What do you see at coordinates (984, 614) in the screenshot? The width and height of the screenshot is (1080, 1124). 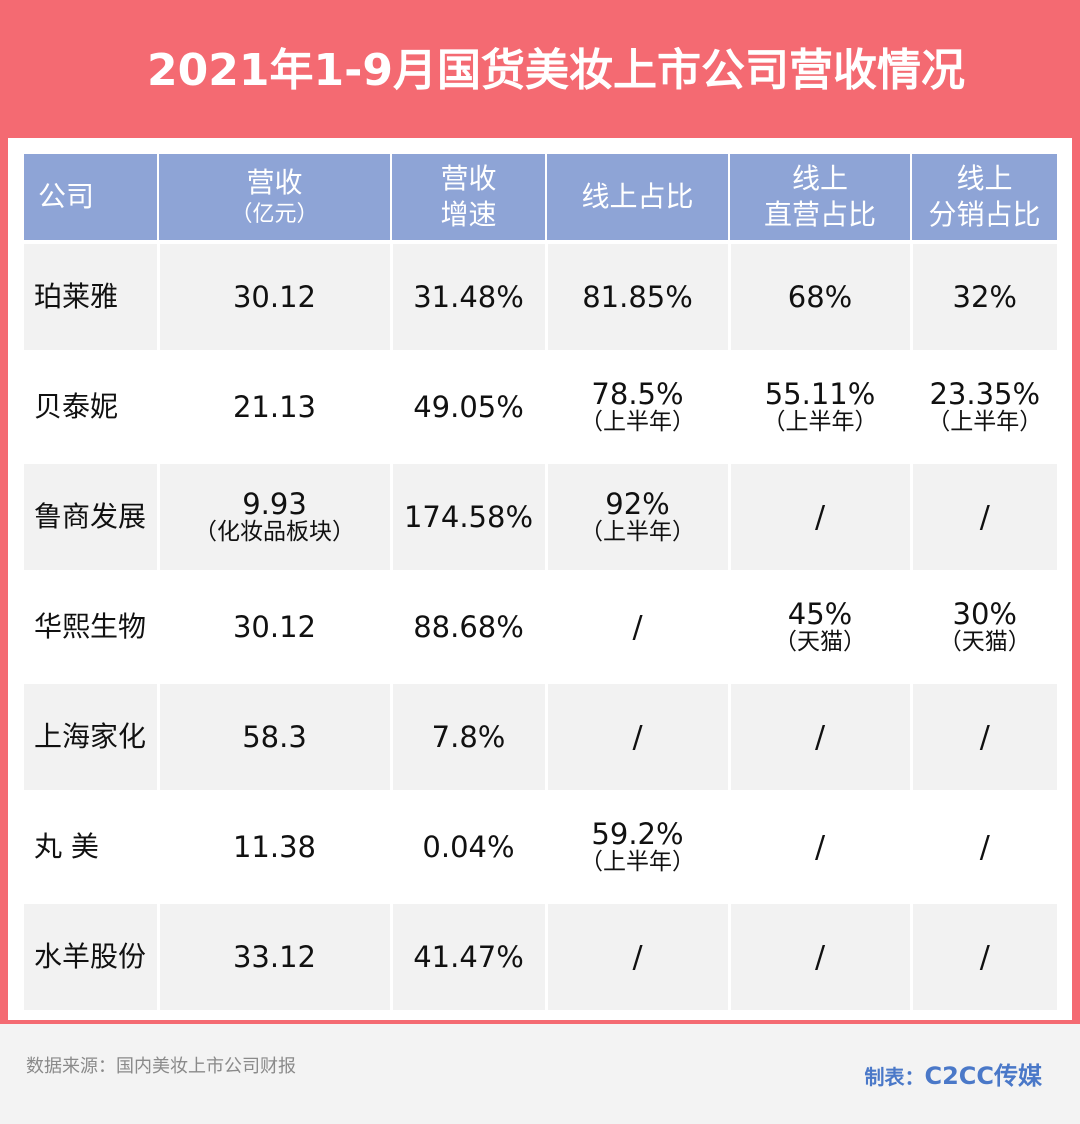 I see `cell-distribution-share-value: 30%` at bounding box center [984, 614].